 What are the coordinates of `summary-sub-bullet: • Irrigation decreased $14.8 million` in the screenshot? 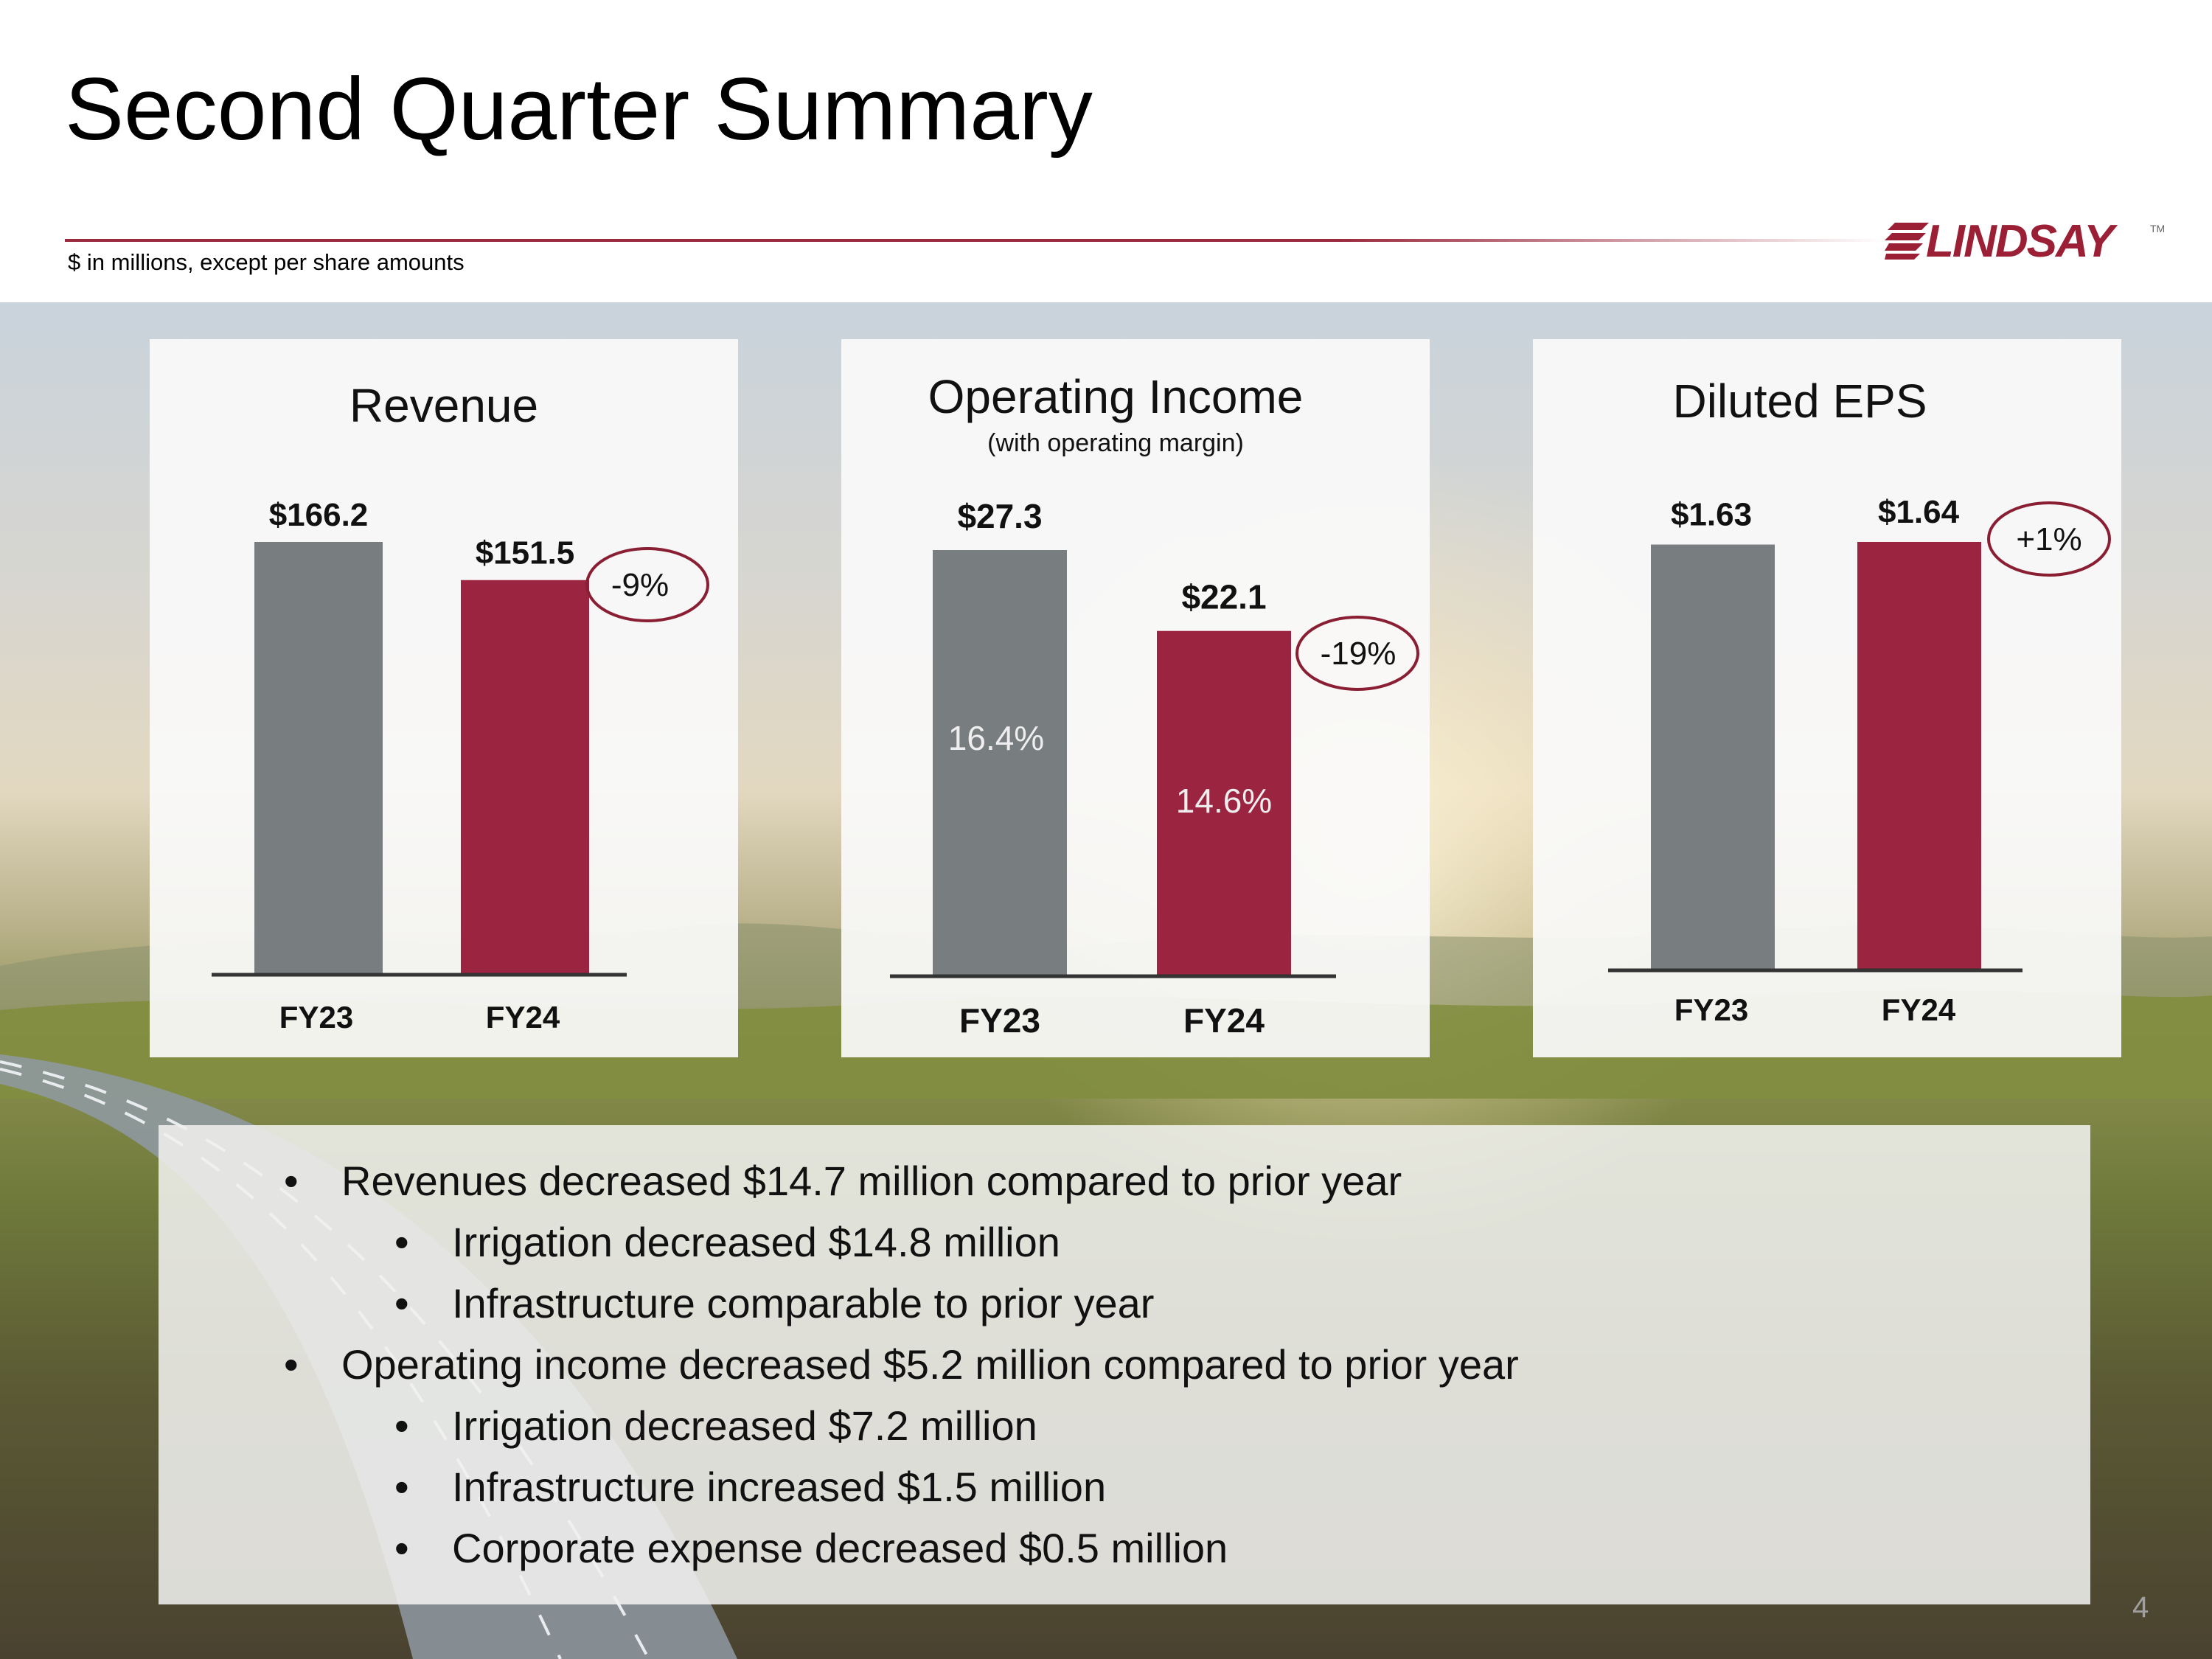 It's located at (727, 1242).